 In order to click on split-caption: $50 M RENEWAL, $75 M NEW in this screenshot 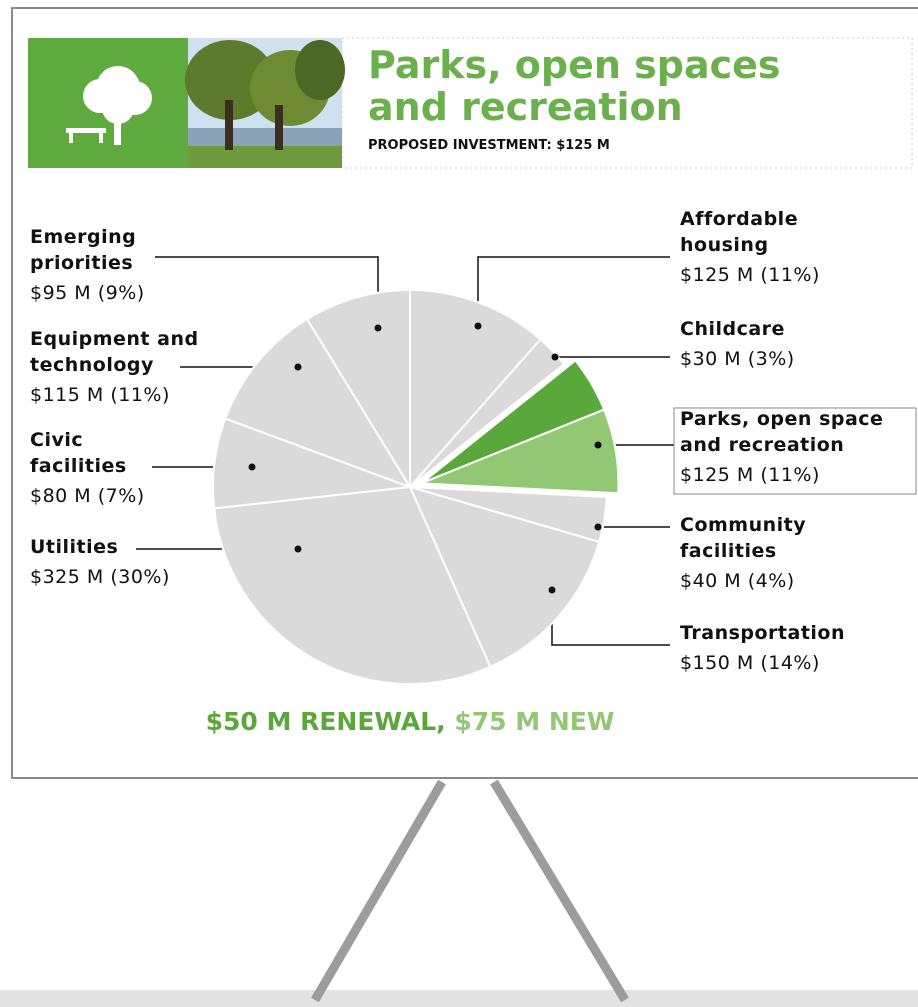, I will do `click(410, 721)`.